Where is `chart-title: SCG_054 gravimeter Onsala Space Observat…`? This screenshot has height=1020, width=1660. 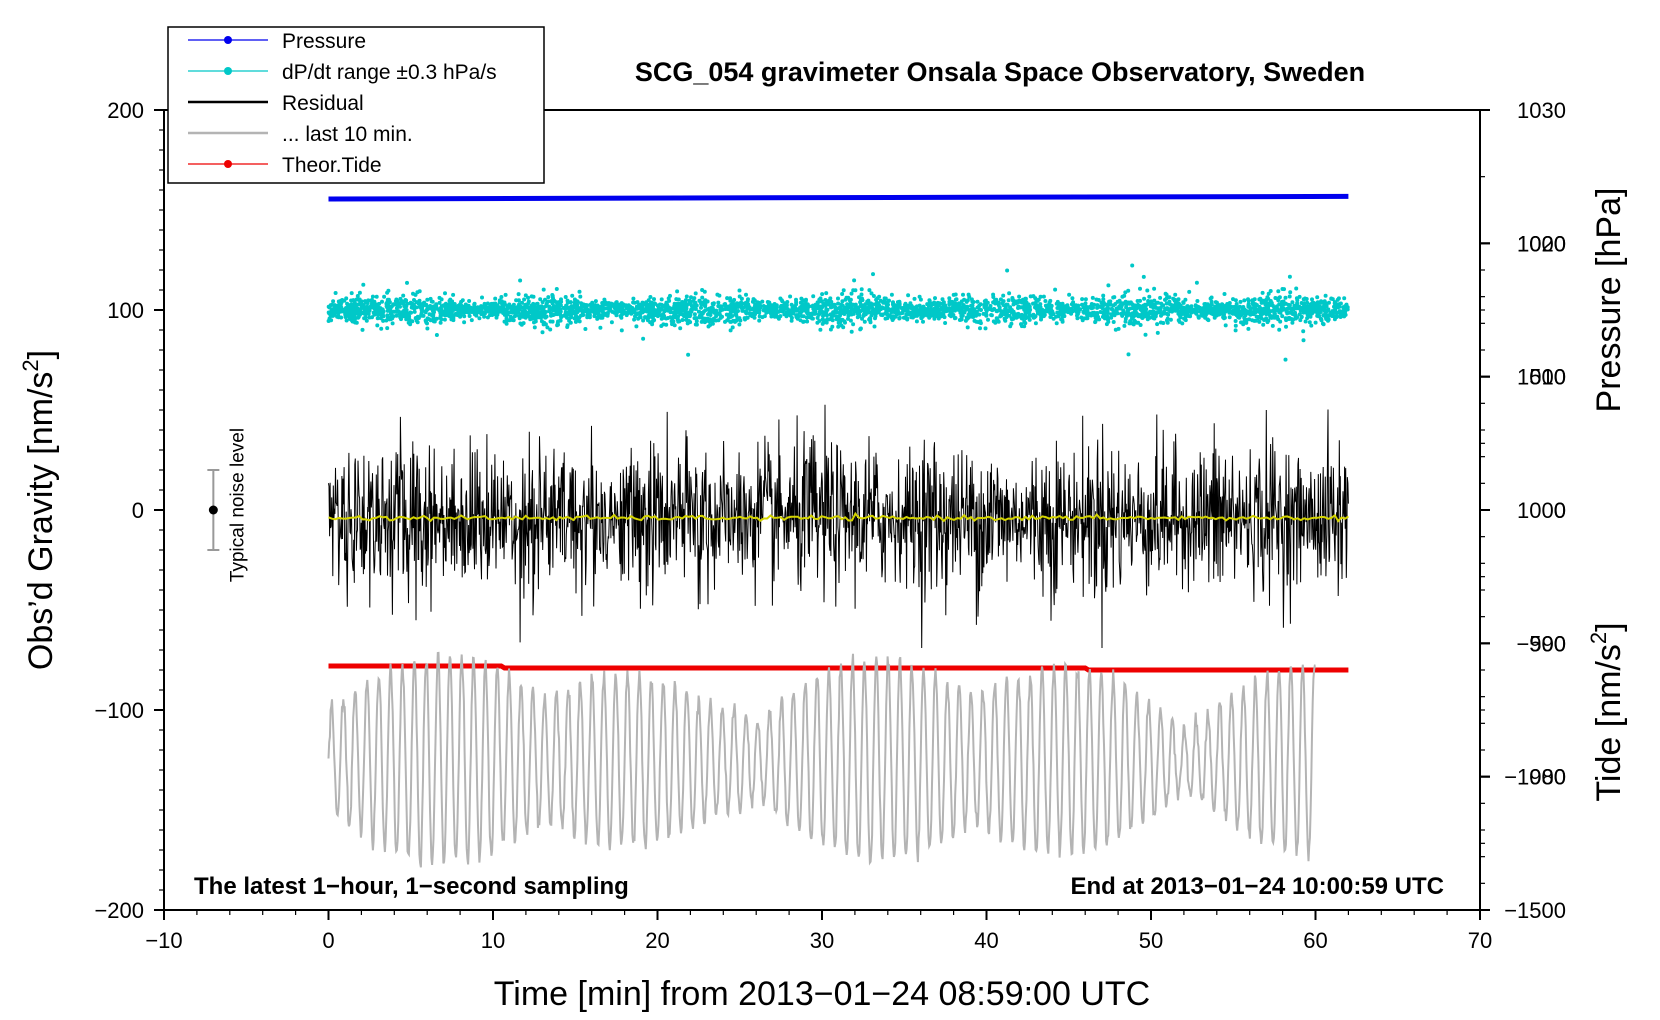 chart-title: SCG_054 gravimeter Onsala Space Observat… is located at coordinates (1000, 72).